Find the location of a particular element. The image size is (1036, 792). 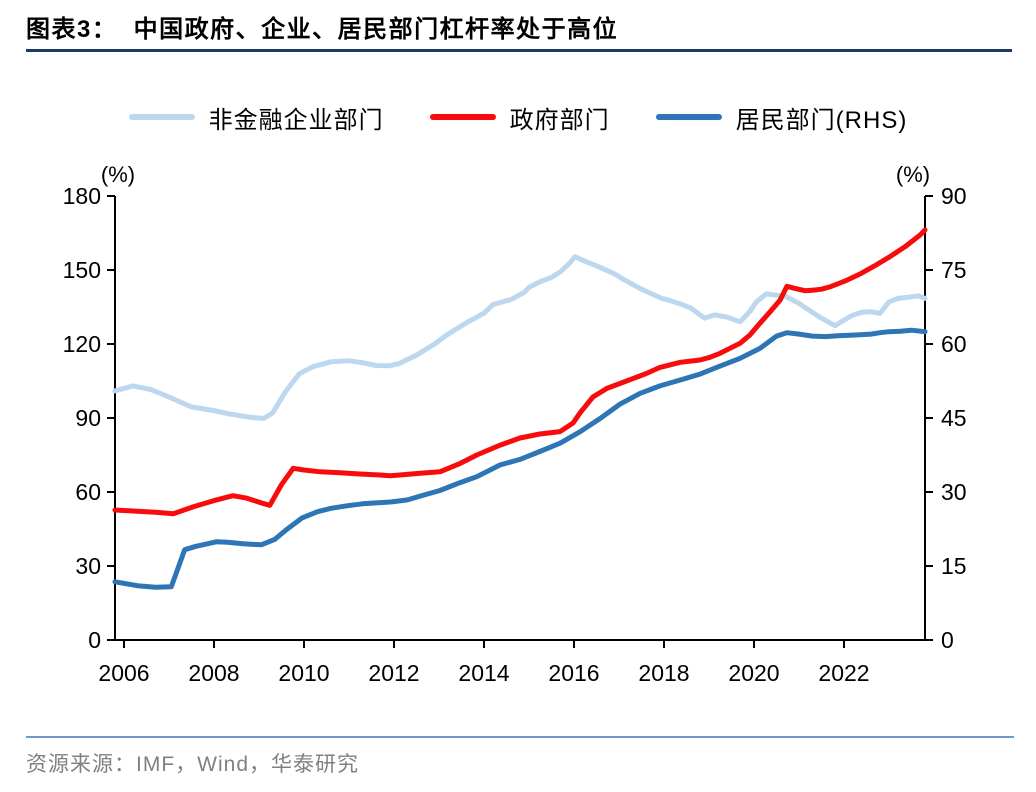

left-tick-label: 150 is located at coordinates (82, 270).